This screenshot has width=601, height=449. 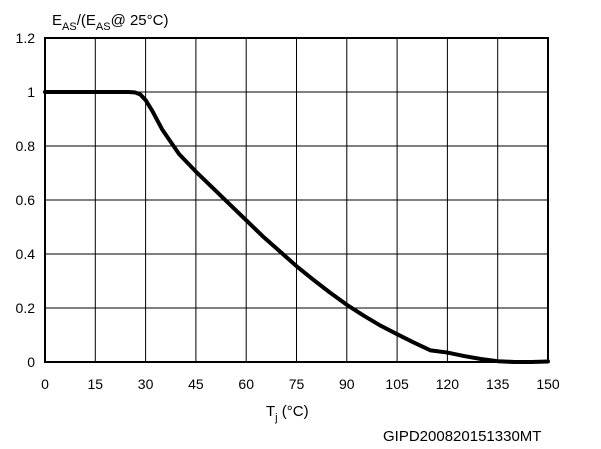 I want to click on y-axis-title: EAS/(EAS@ 25°C), so click(x=110, y=22).